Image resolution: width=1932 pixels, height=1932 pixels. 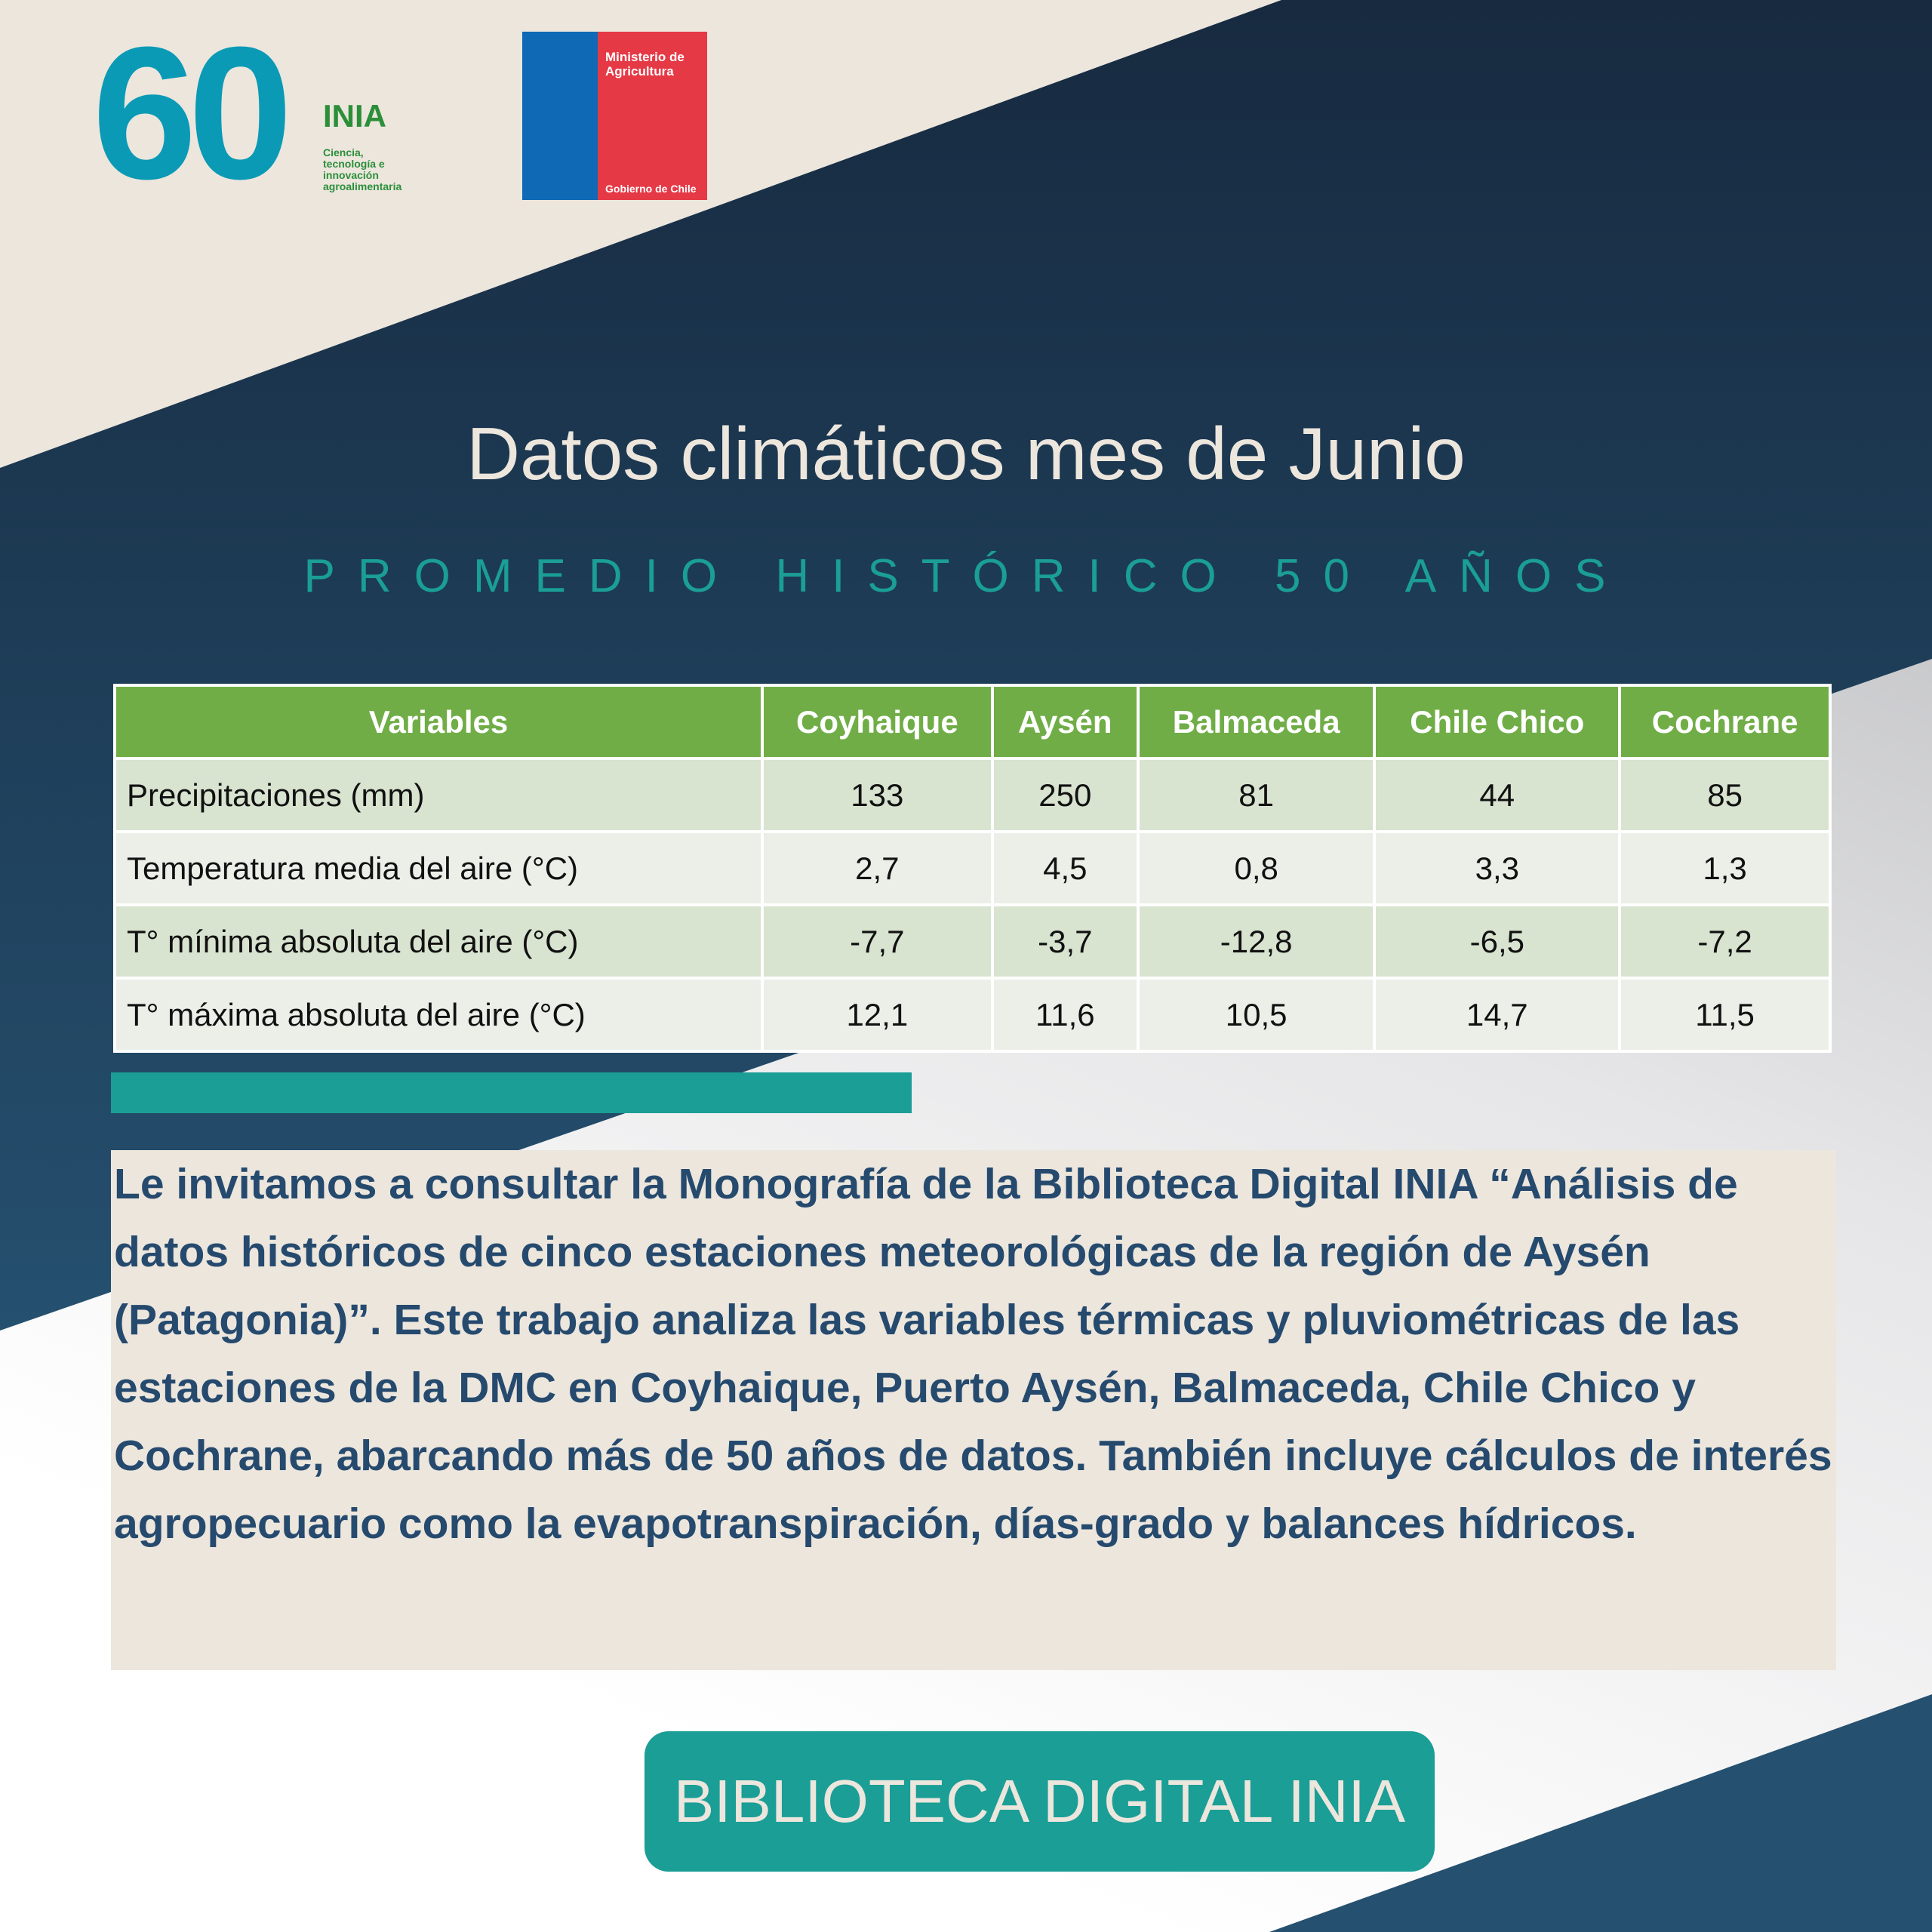 I want to click on table-row: Precipitaciones (mm) 133 250 81 44 85, so click(x=972, y=795).